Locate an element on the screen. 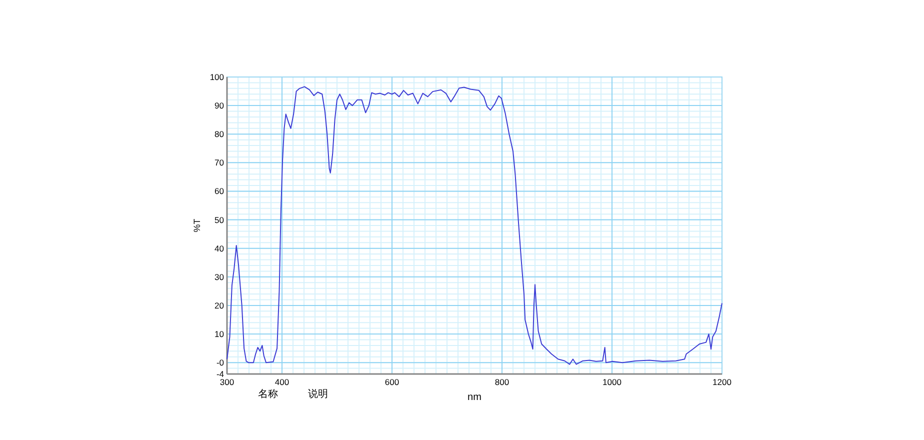  y-tick-label: 100 is located at coordinates (217, 77).